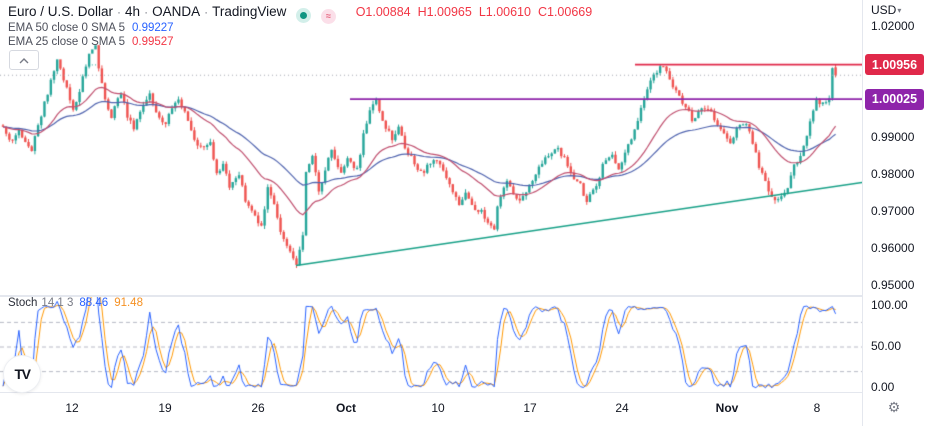 The image size is (926, 426). I want to click on stoch-tick-label: 0.00, so click(883, 387).